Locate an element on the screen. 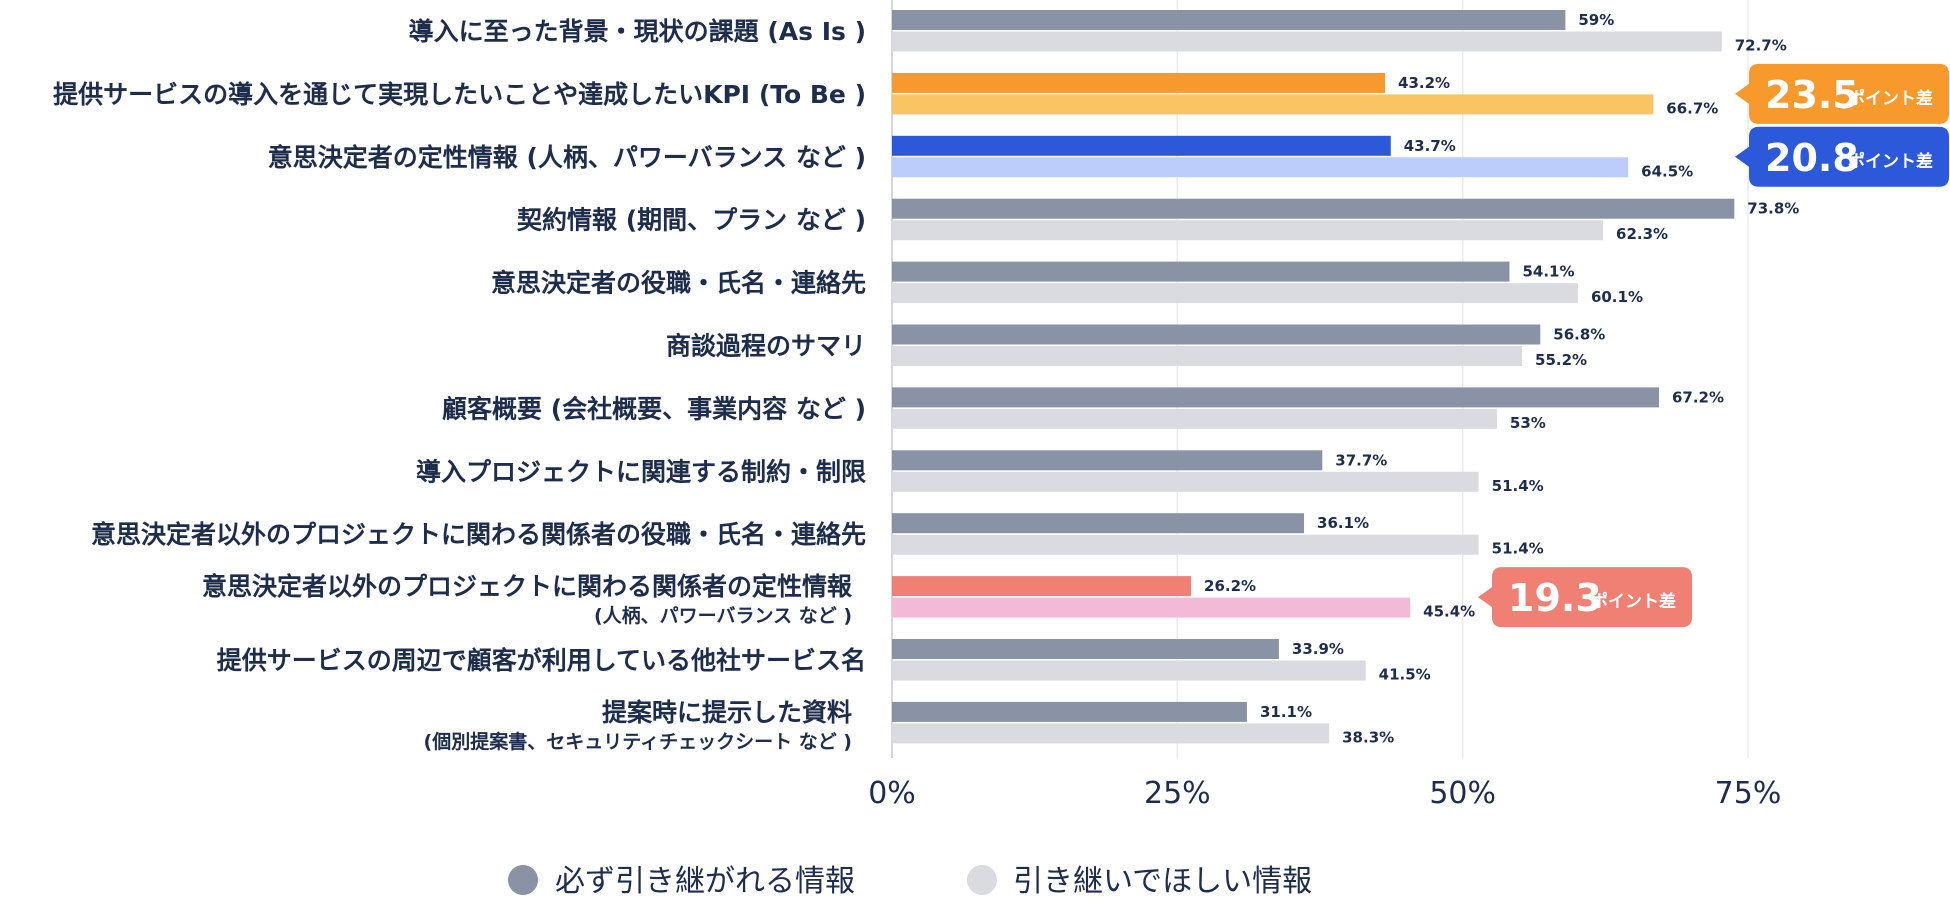 The image size is (1950, 902). value-label-must-11: 31.1% is located at coordinates (1286, 712).